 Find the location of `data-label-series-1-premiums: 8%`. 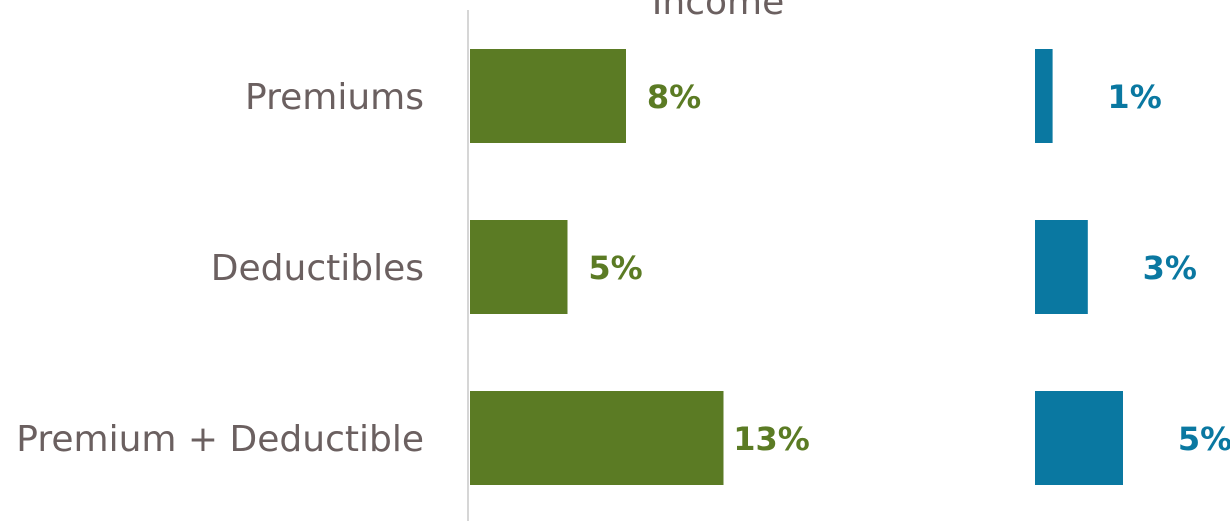

data-label-series-1-premiums: 8% is located at coordinates (674, 97).